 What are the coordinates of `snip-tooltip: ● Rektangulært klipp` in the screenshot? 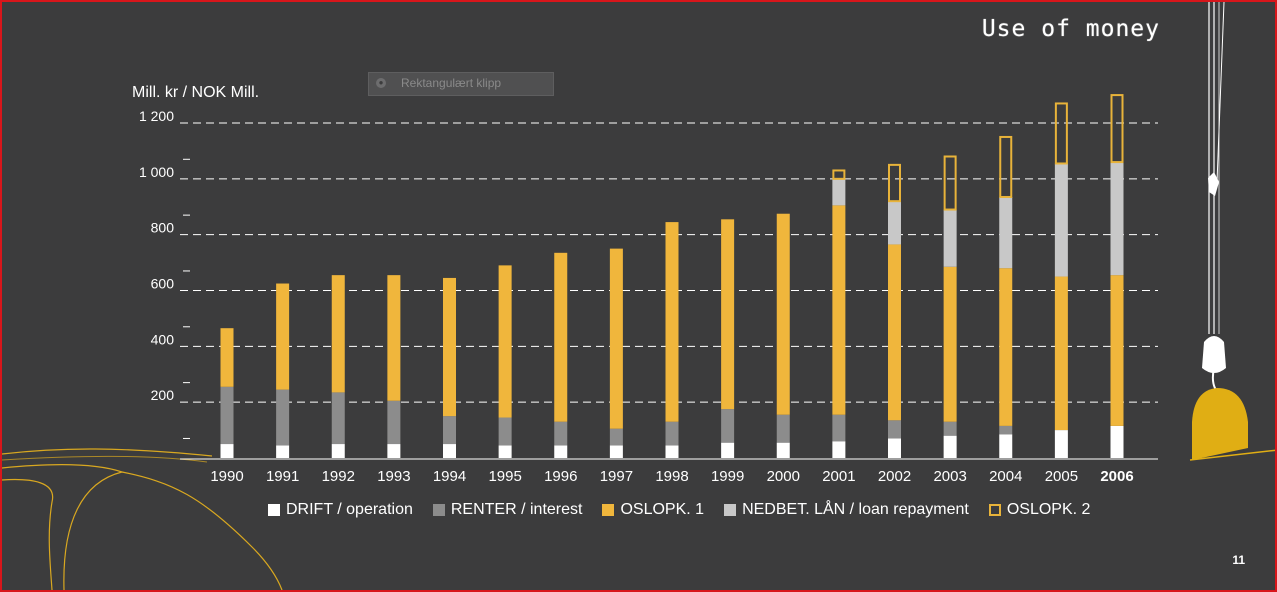 It's located at (461, 84).